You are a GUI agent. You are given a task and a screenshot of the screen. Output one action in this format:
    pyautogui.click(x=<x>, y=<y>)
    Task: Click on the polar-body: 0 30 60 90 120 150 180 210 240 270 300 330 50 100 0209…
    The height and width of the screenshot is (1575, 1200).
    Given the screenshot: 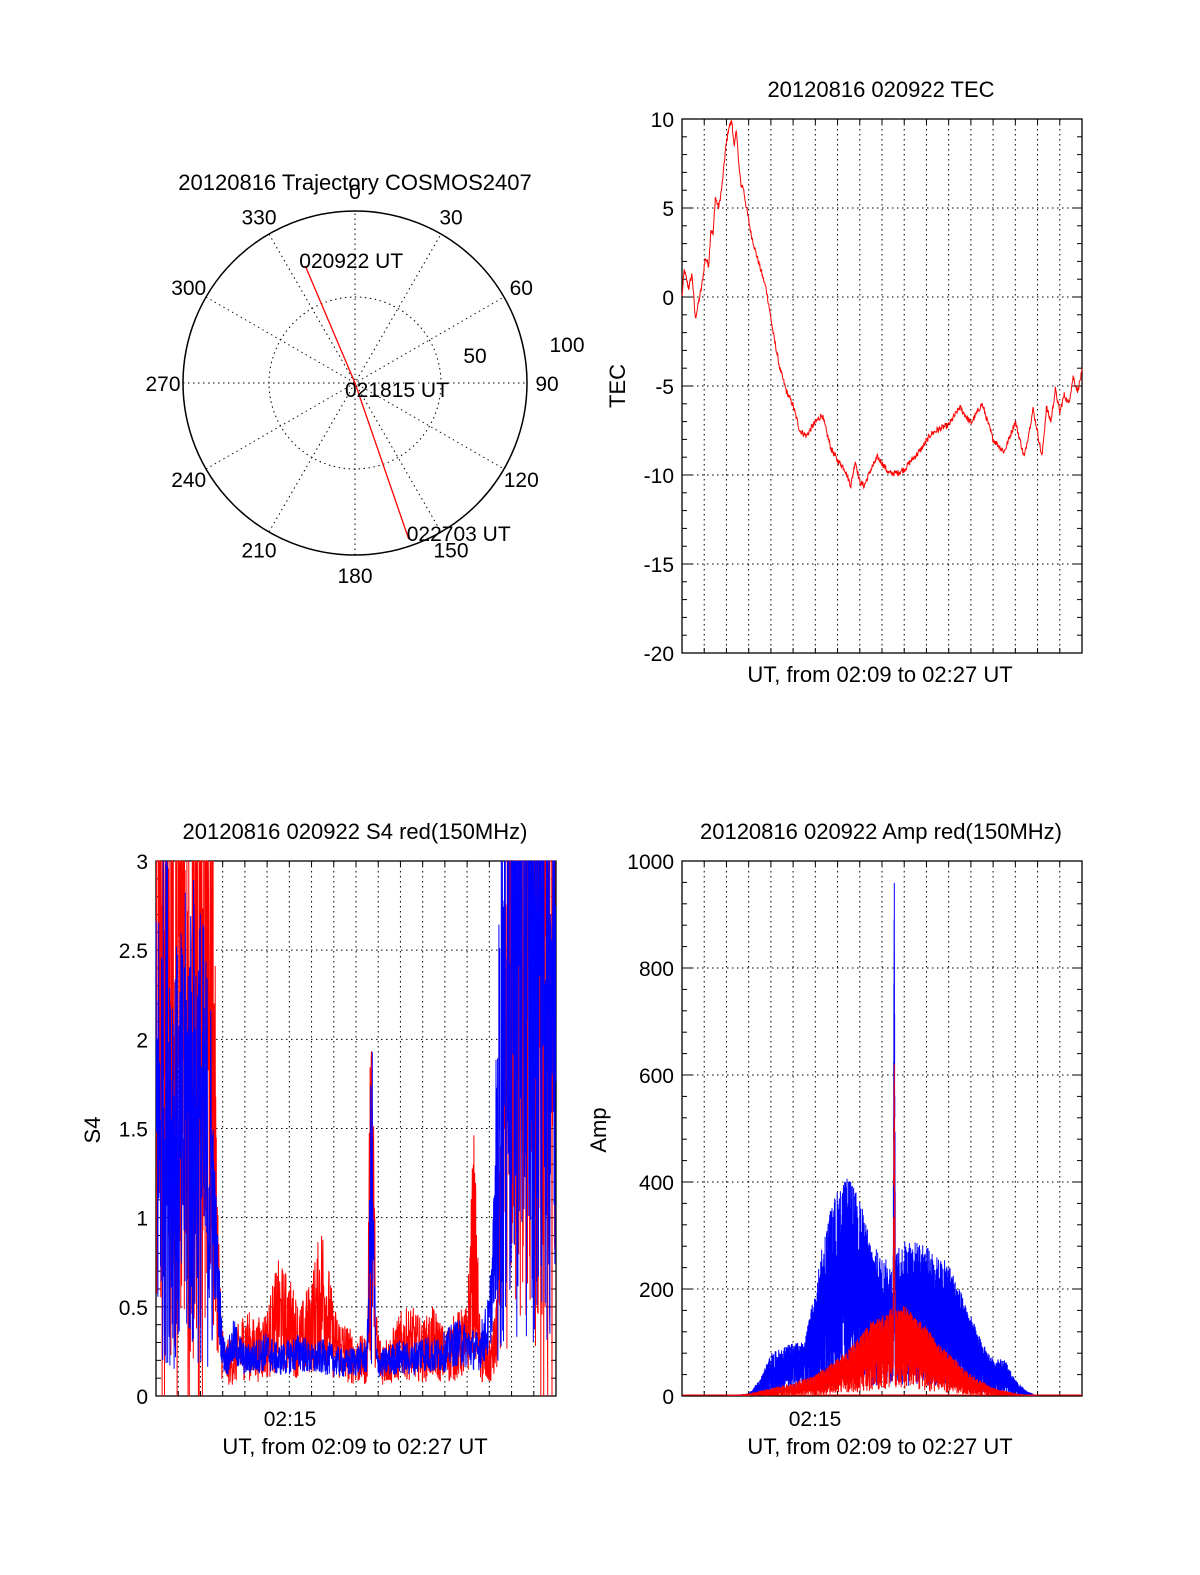 What is the action you would take?
    pyautogui.click(x=364, y=384)
    